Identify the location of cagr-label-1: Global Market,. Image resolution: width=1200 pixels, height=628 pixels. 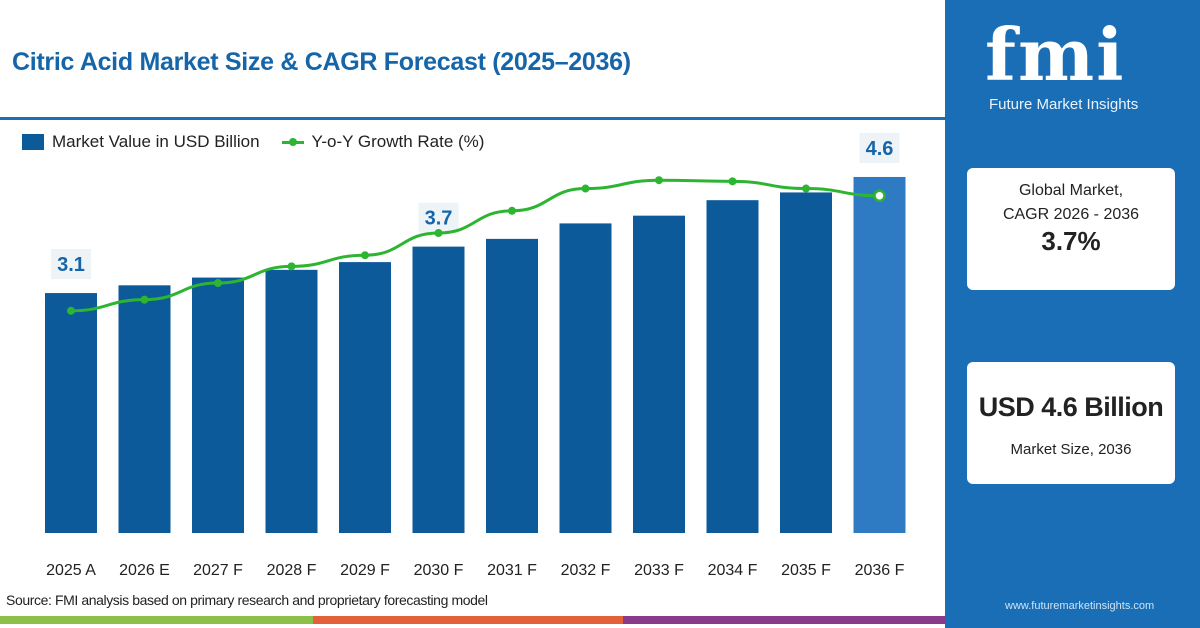
(1071, 190).